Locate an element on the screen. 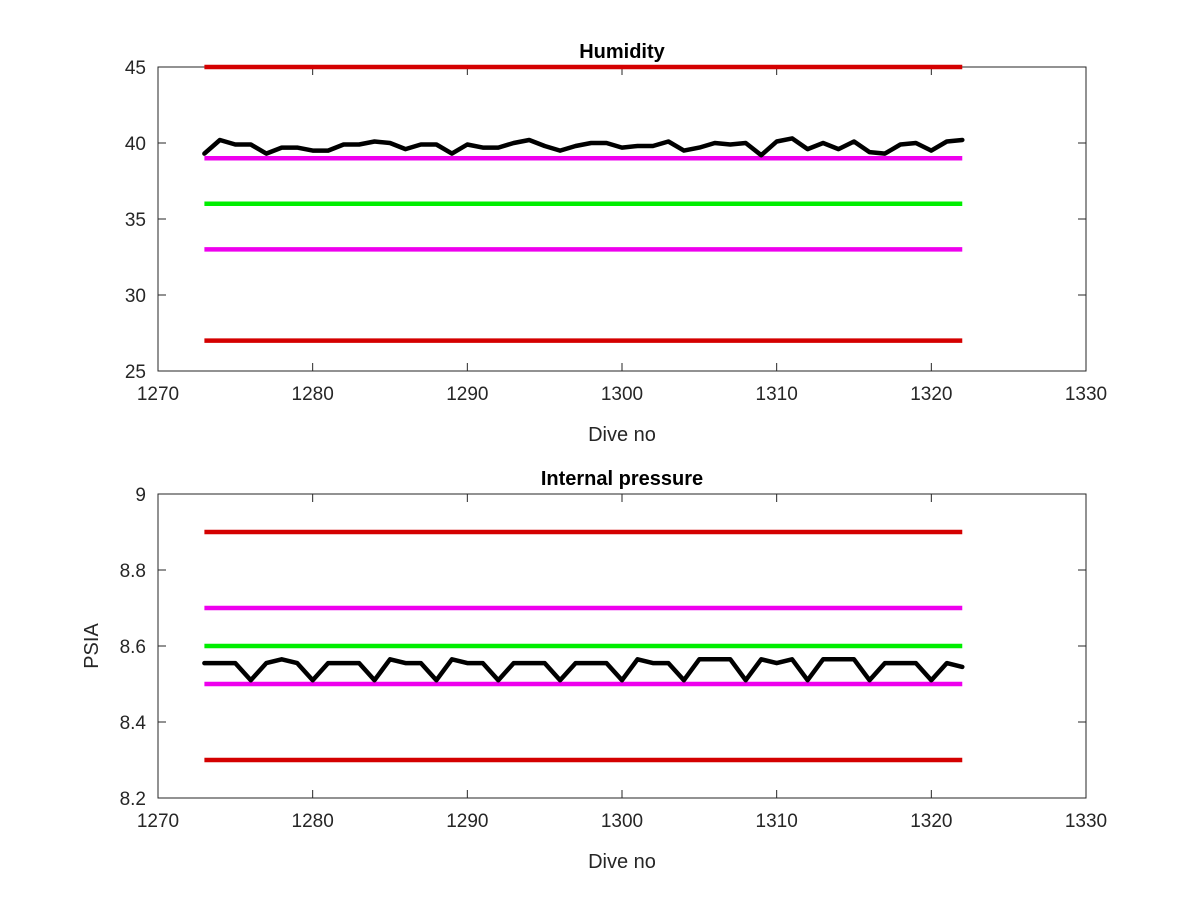 The height and width of the screenshot is (900, 1200). y-tick-label: 30 is located at coordinates (135, 296).